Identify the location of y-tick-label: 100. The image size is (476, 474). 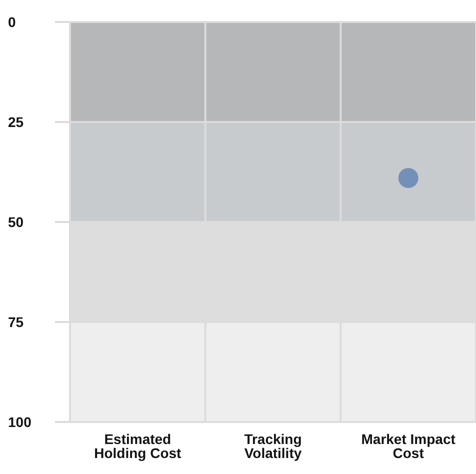
(20, 422).